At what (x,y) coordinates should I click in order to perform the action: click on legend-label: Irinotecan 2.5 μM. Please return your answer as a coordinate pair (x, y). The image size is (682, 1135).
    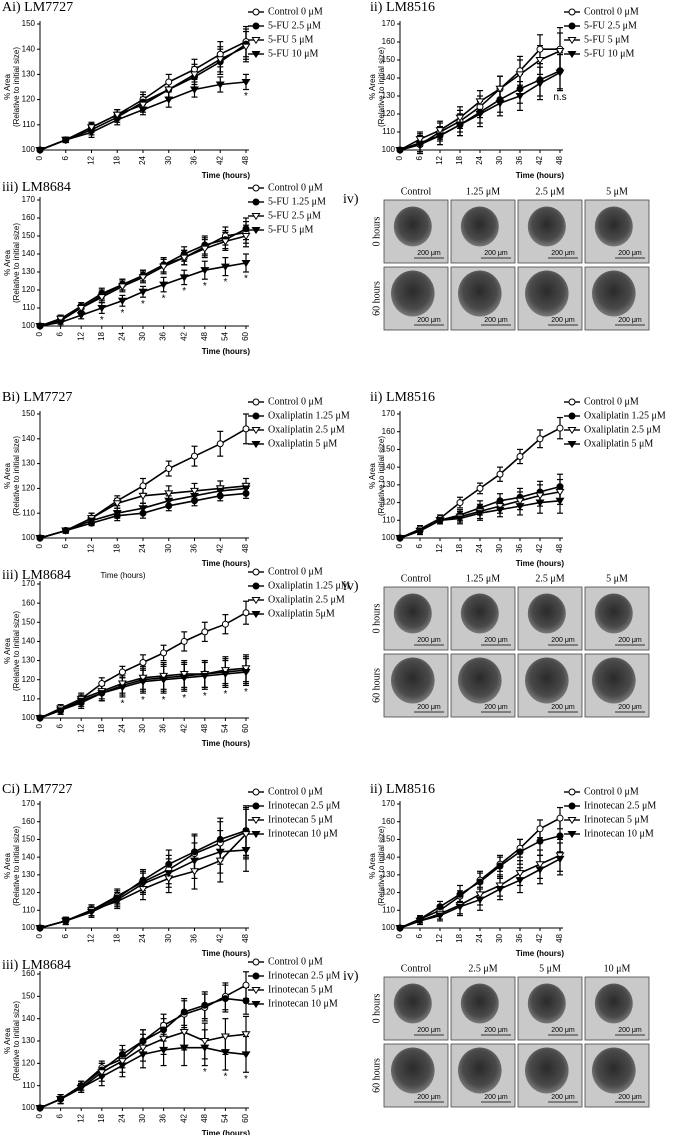
    Looking at the image, I should click on (620, 805).